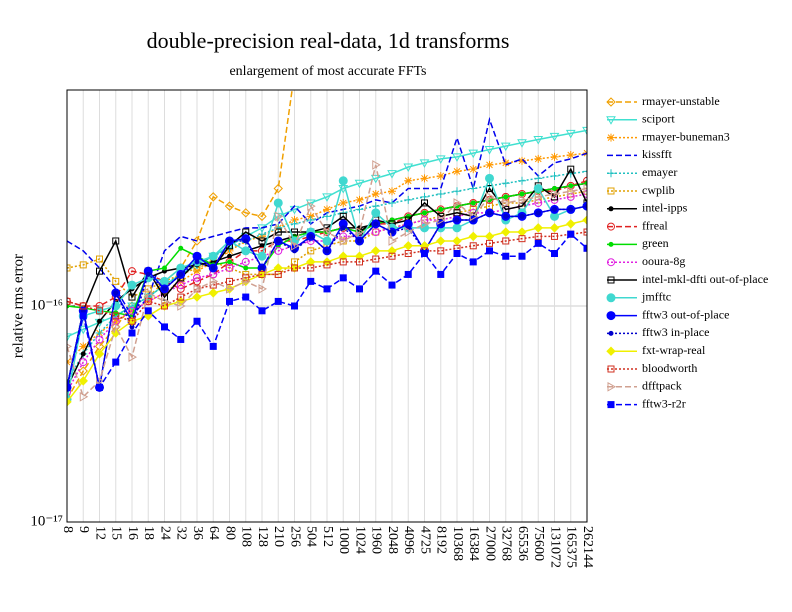  I want to click on x-tick-label: 108, so click(246, 536).